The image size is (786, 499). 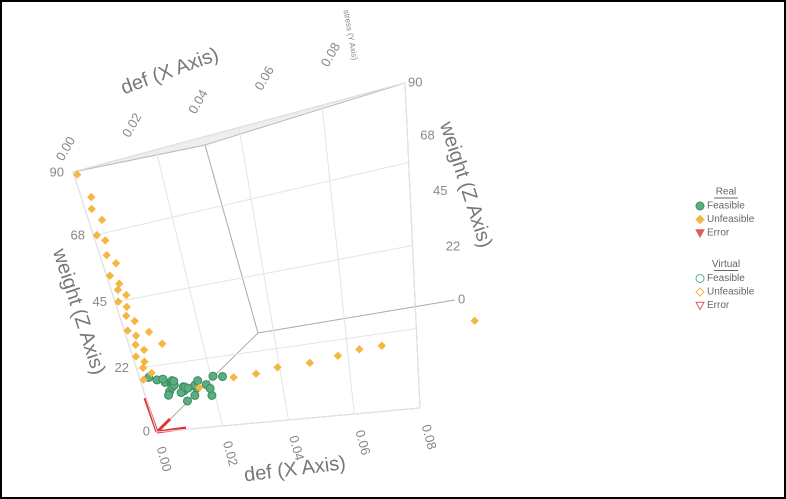 What do you see at coordinates (726, 264) in the screenshot?
I see `legend-title: Virtual` at bounding box center [726, 264].